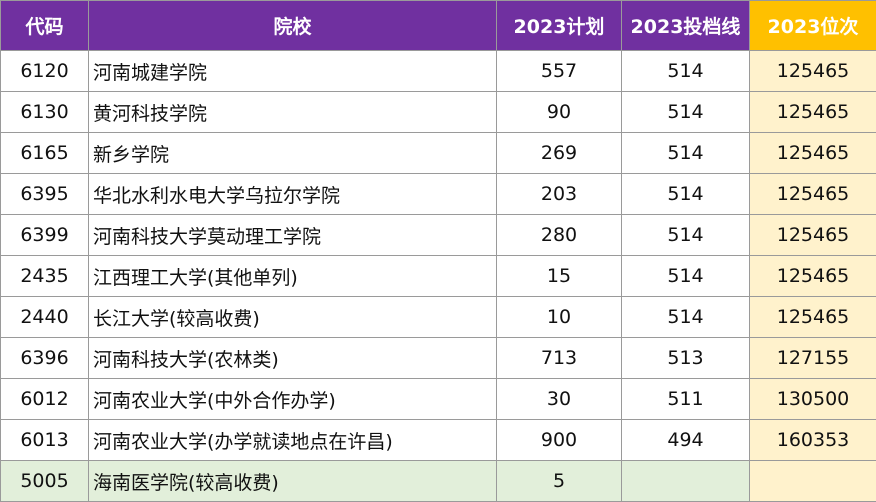 This screenshot has width=876, height=502. I want to click on cell-rank: 130500, so click(812, 399).